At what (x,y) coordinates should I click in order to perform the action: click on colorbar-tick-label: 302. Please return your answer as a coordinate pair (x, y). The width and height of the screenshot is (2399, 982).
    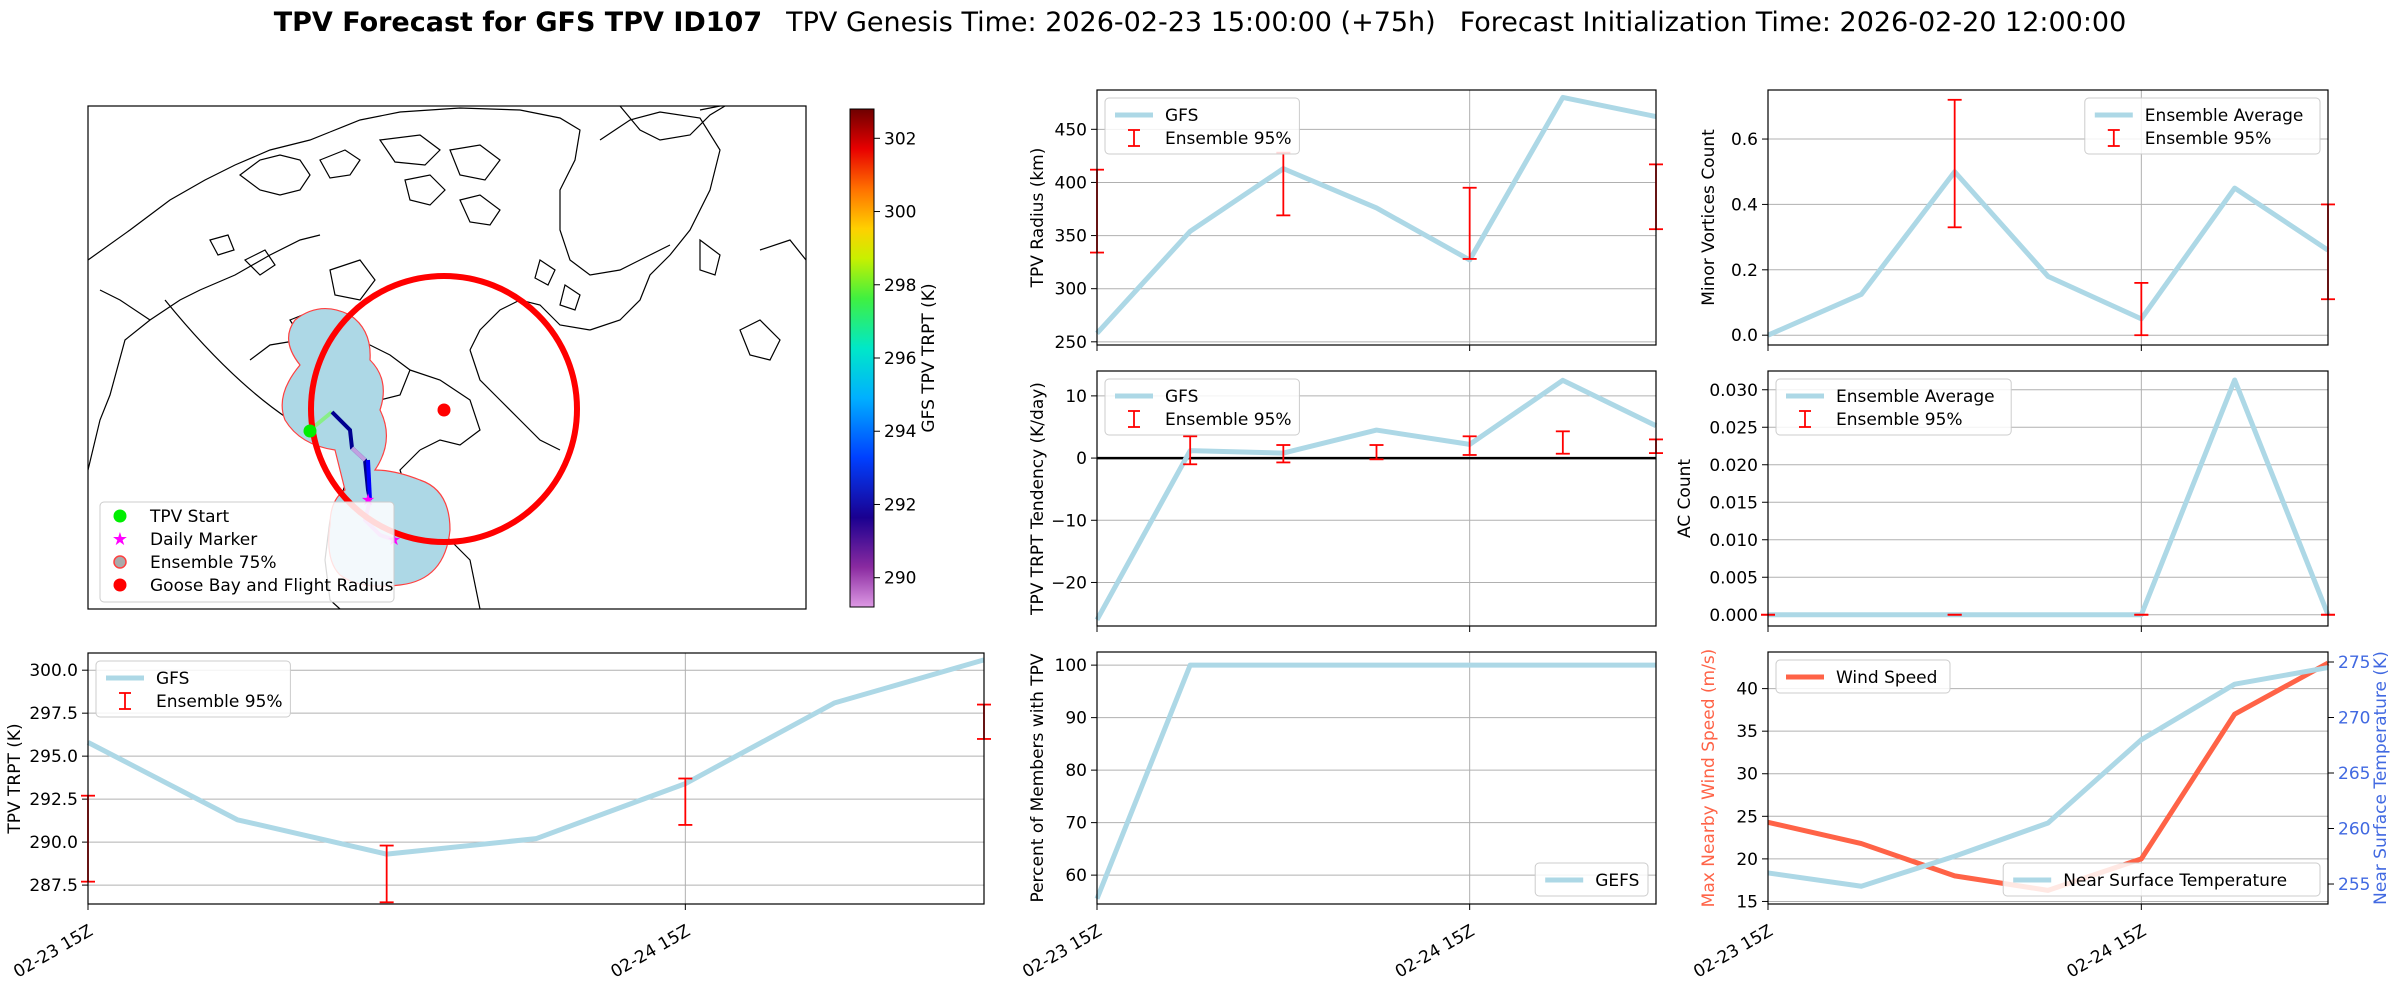
    Looking at the image, I should click on (900, 139).